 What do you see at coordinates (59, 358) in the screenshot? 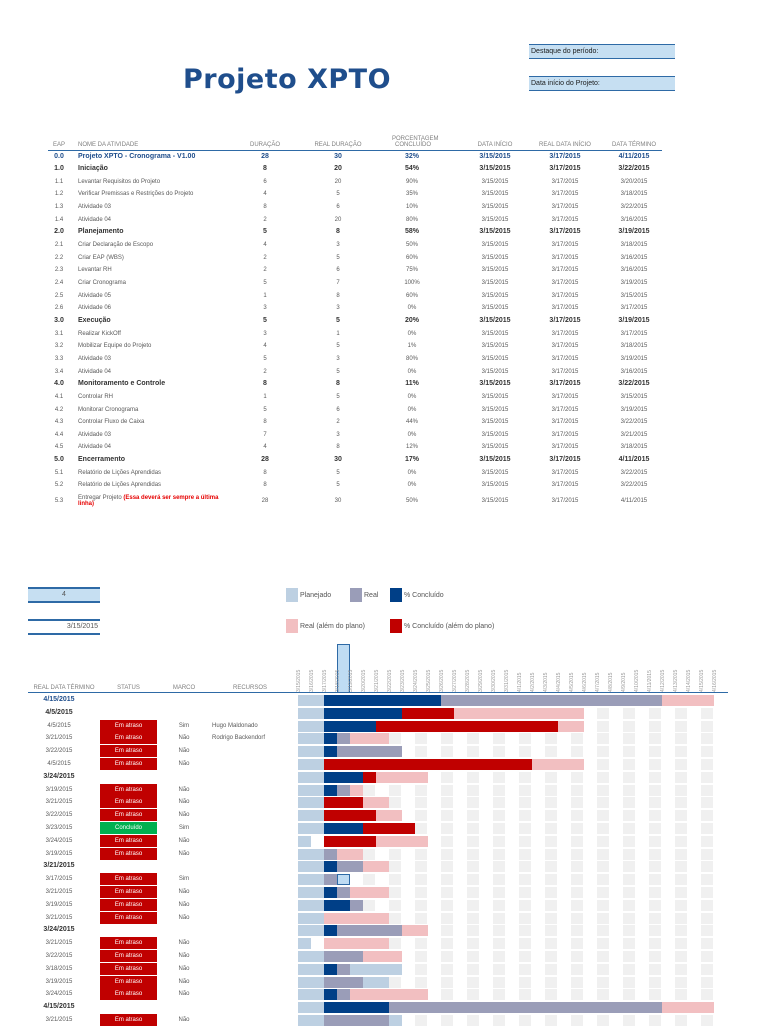
I see `eap-cell: 3.3` at bounding box center [59, 358].